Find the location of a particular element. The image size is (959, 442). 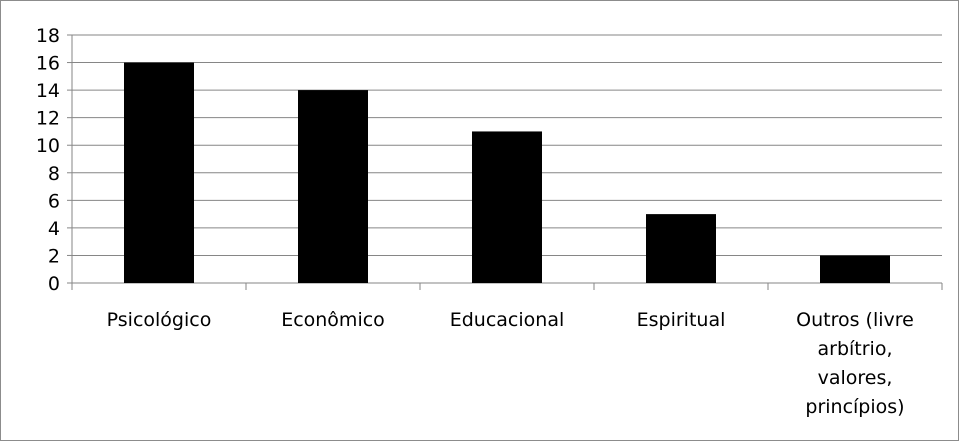

y-tick-label-14: 14 is located at coordinates (48, 91).